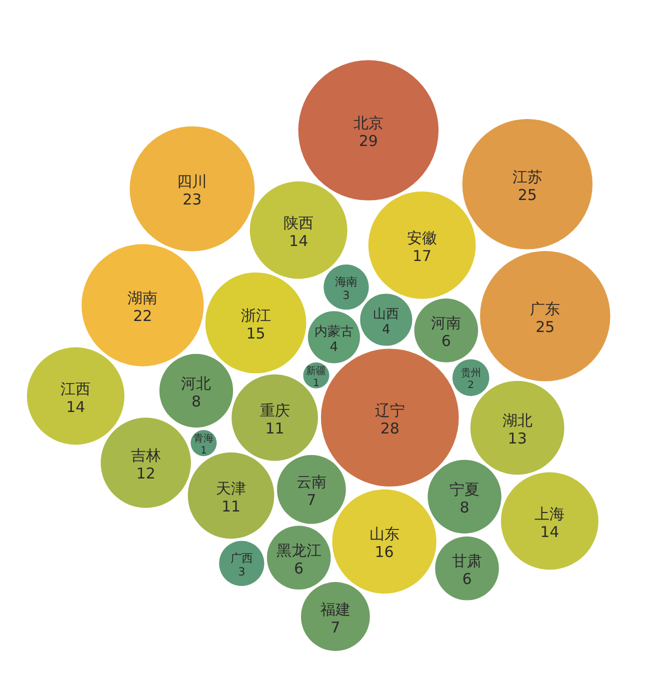  What do you see at coordinates (255, 315) in the screenshot?
I see `category-label: 浙江` at bounding box center [255, 315].